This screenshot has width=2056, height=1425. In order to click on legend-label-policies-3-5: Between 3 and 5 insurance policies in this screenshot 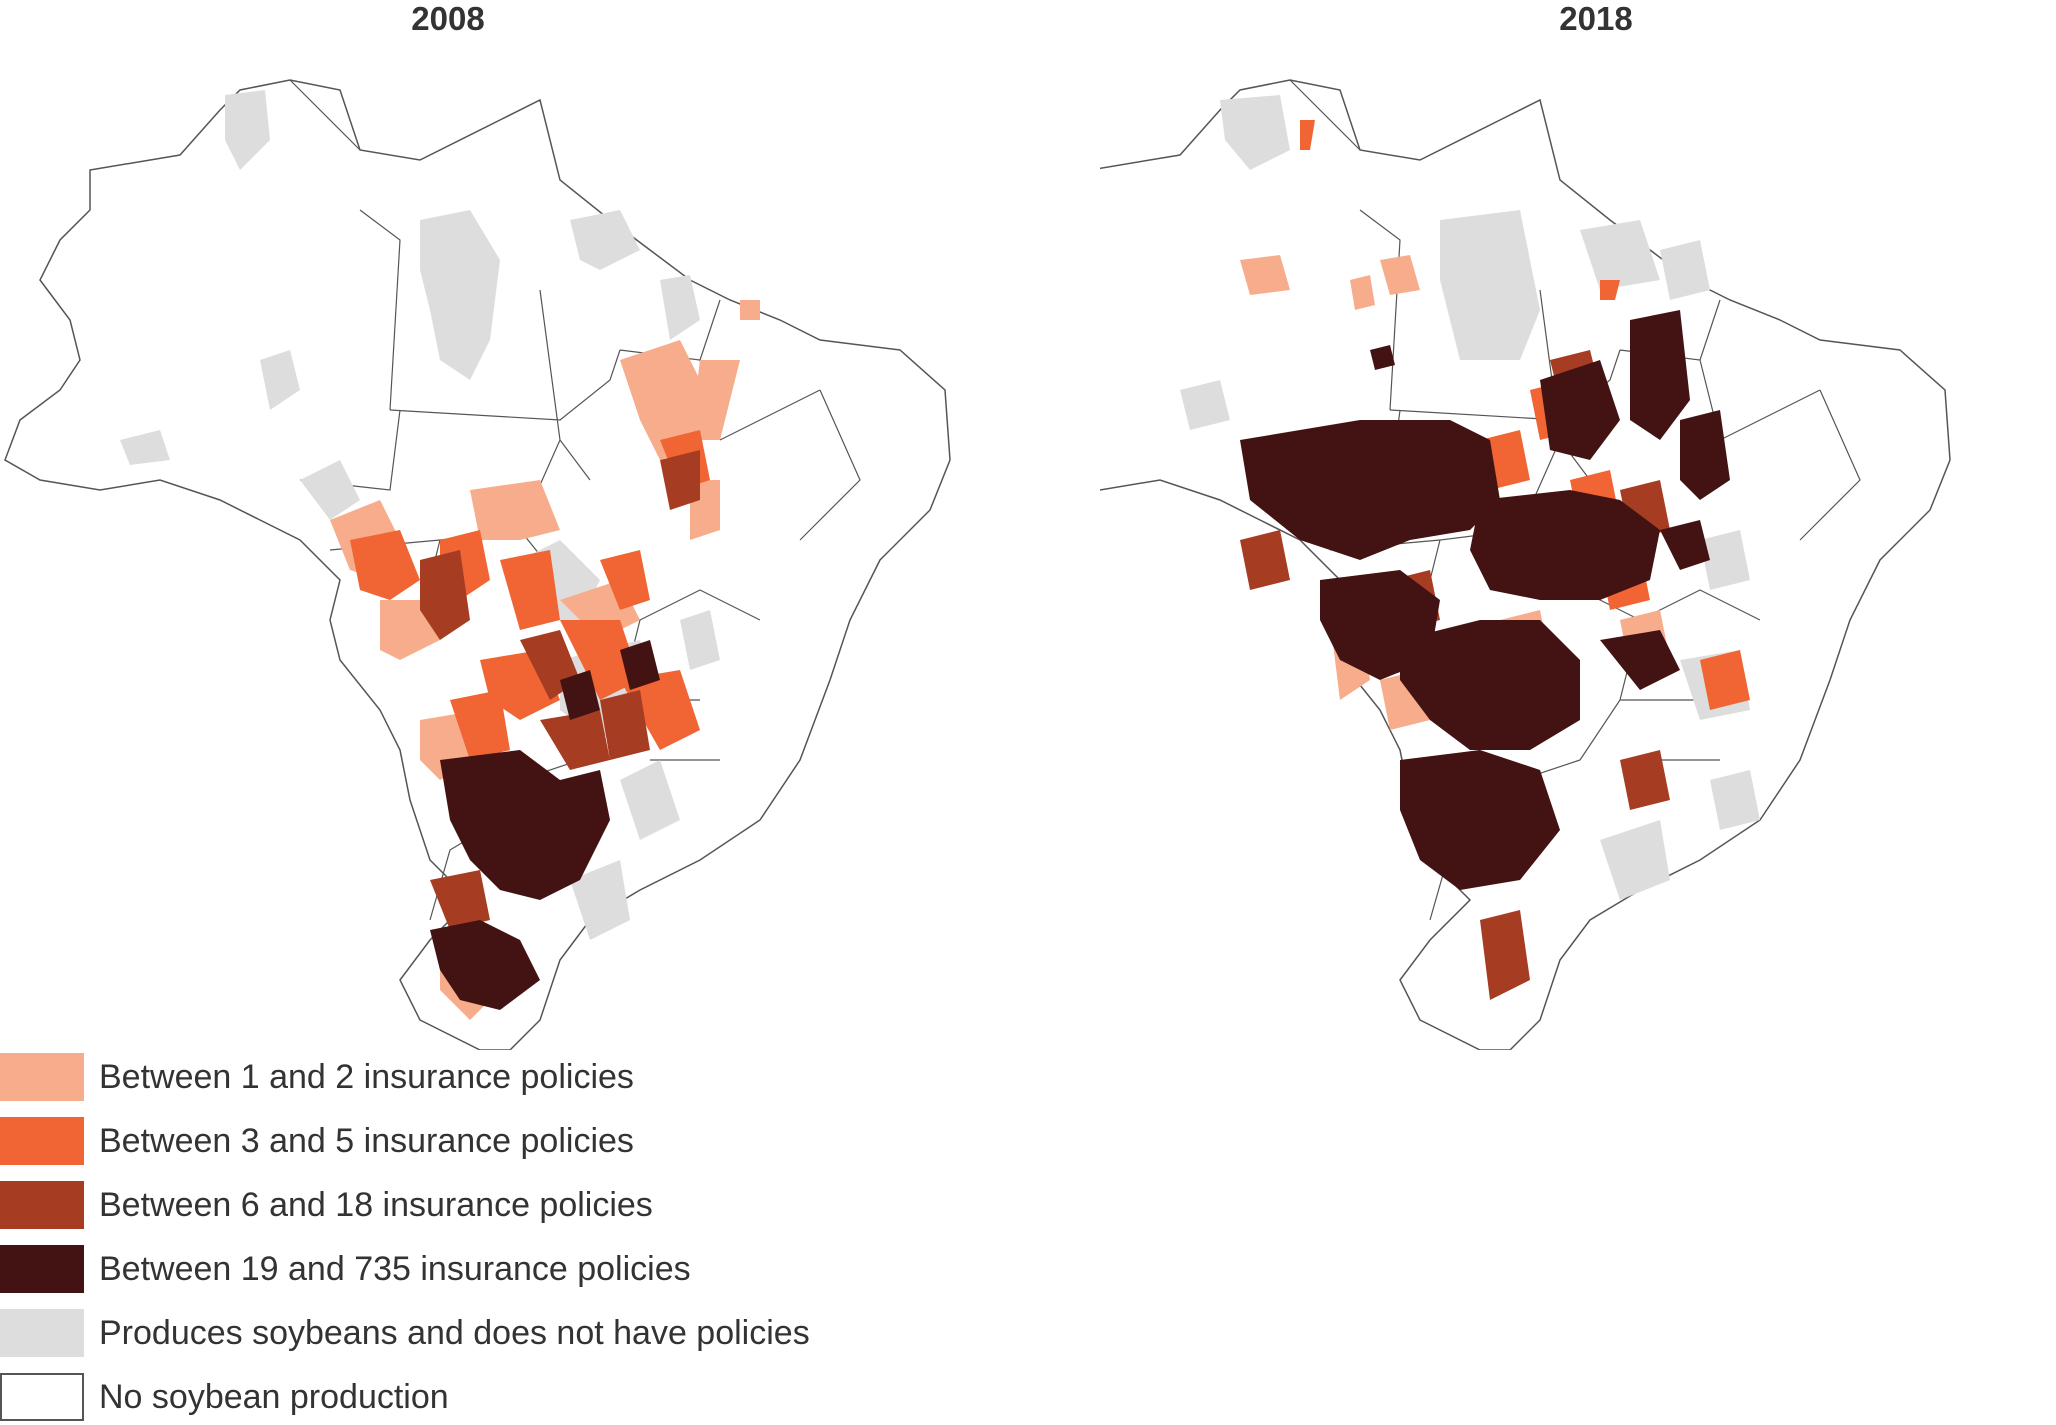, I will do `click(366, 1140)`.